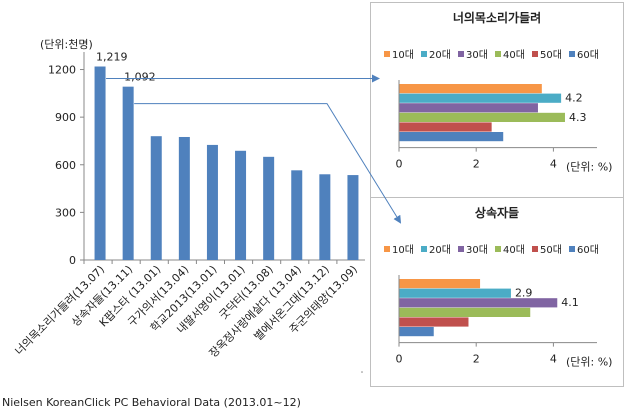 The height and width of the screenshot is (419, 624). Describe the element at coordinates (574, 98) in the screenshot. I see `panel-data-label: 4.2` at that location.